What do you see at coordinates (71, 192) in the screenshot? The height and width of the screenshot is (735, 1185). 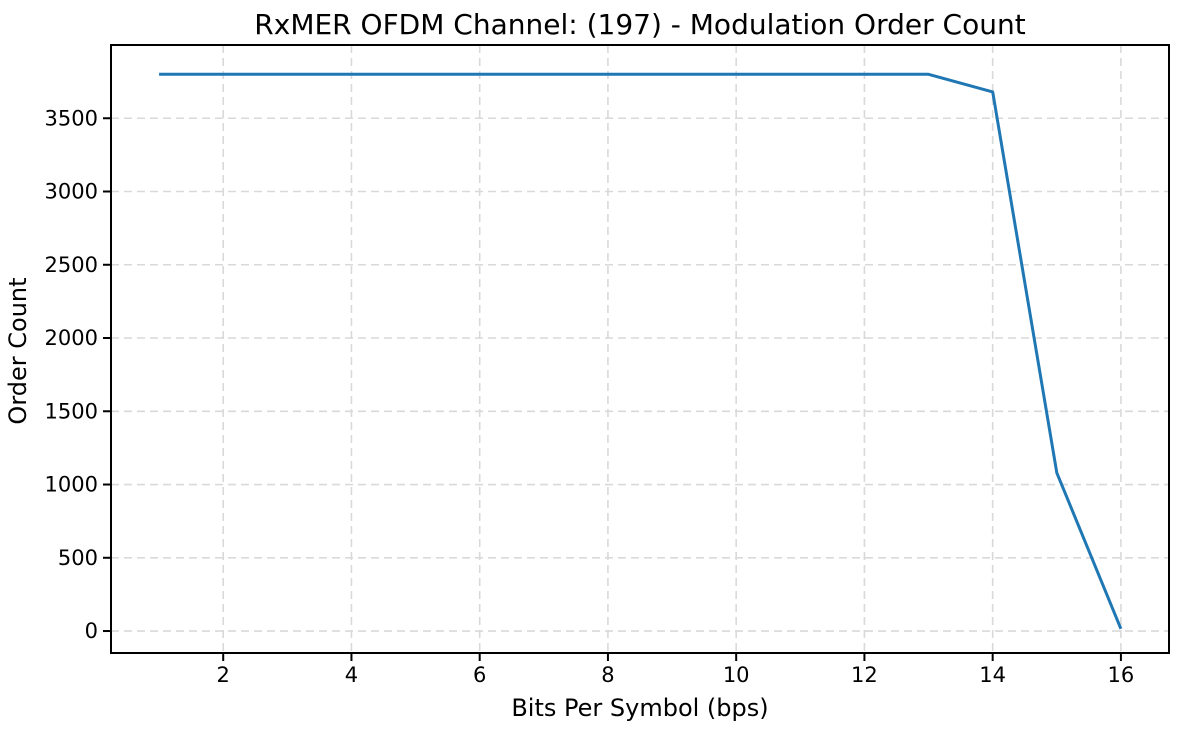 I see `y-tick-label: 3000` at bounding box center [71, 192].